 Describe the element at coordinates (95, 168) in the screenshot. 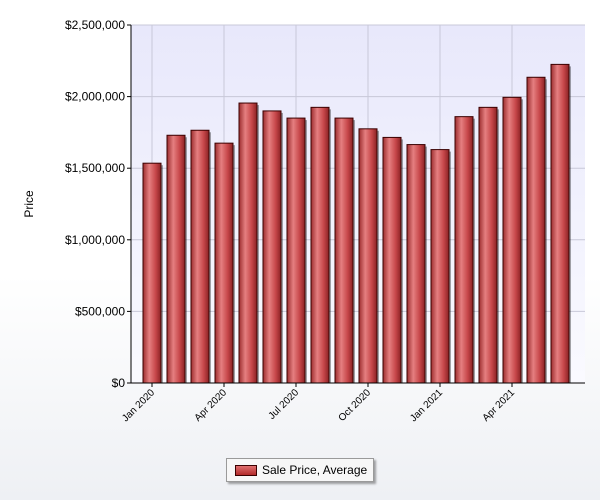

I see `y-tick-label: $1,500,000` at that location.